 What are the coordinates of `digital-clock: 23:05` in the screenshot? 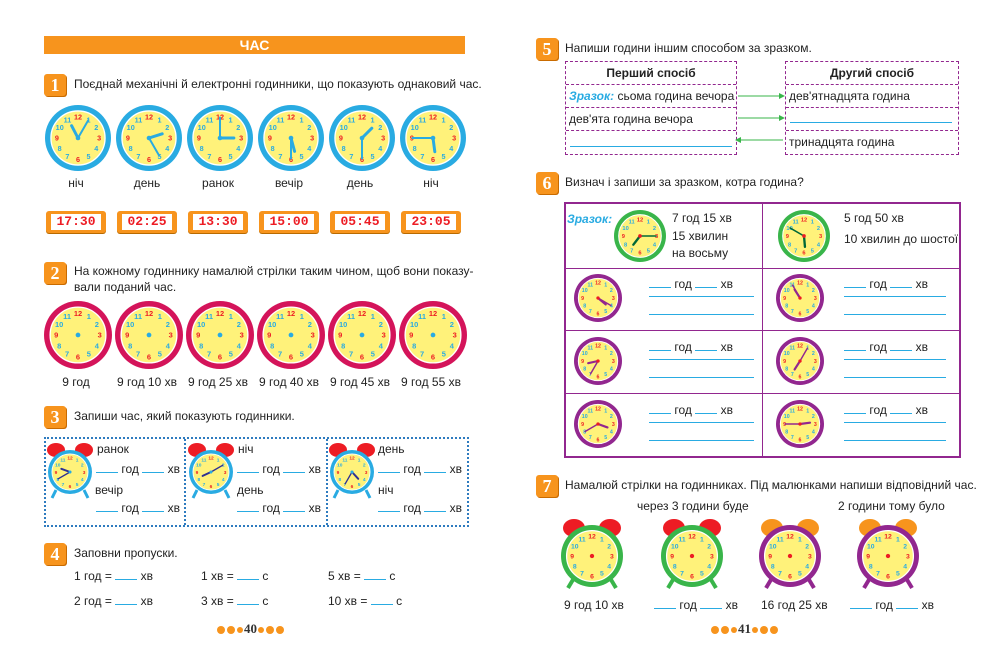 It's located at (431, 222).